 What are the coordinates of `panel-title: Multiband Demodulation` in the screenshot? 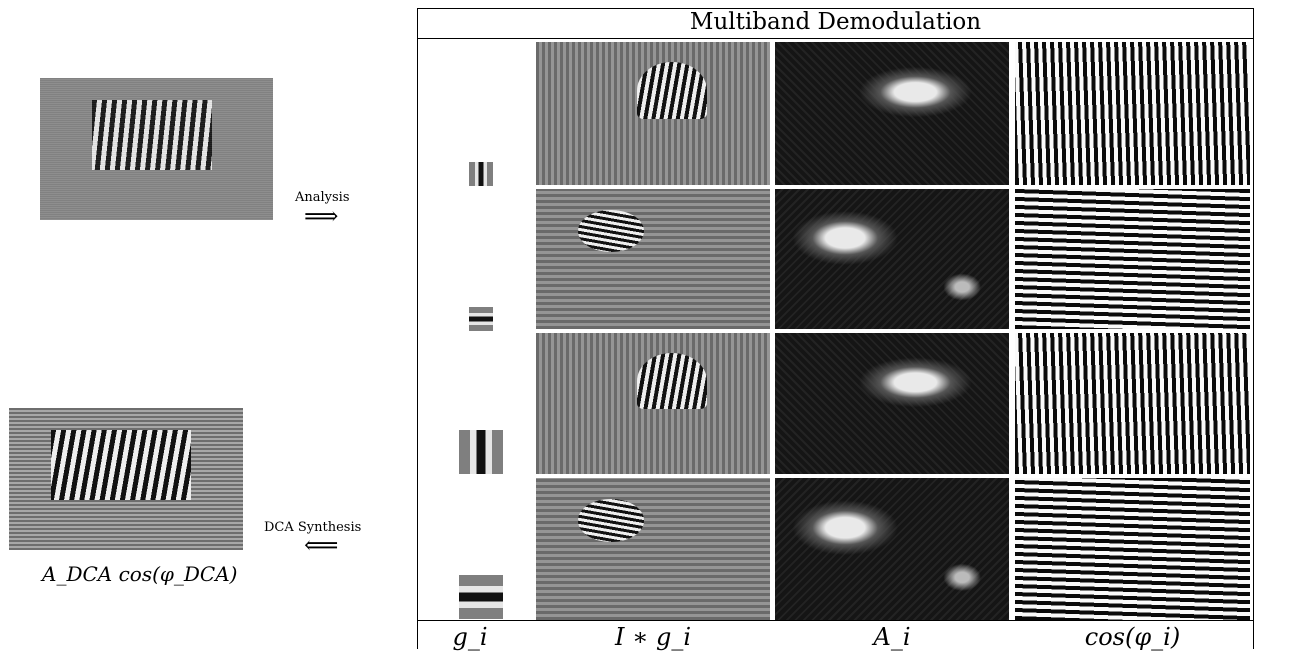 It's located at (835, 22).